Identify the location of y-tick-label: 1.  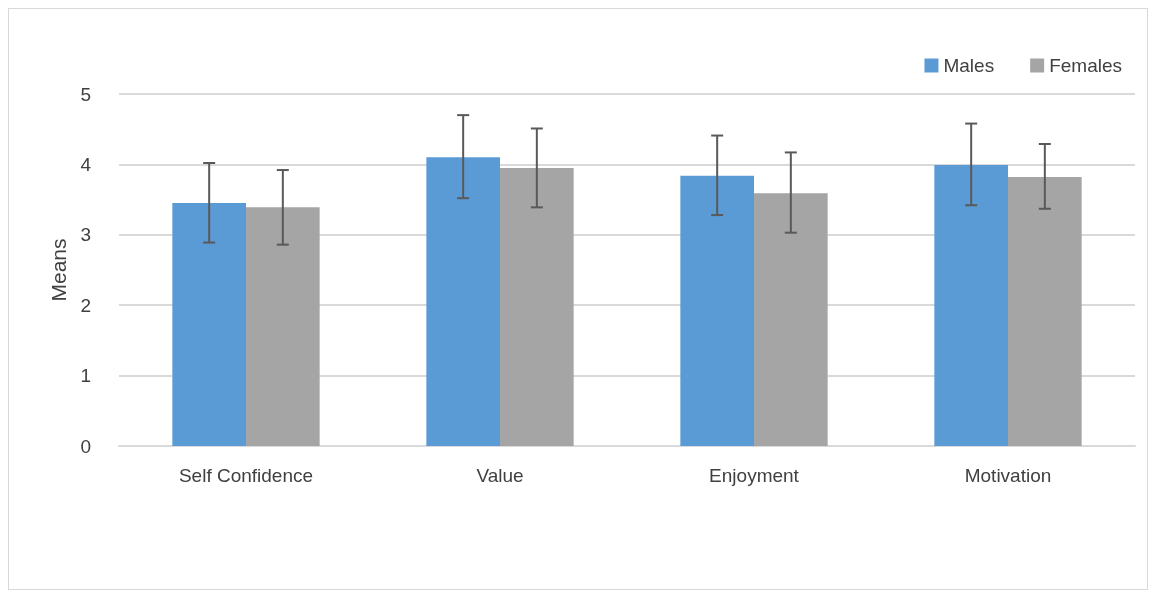
(85, 376).